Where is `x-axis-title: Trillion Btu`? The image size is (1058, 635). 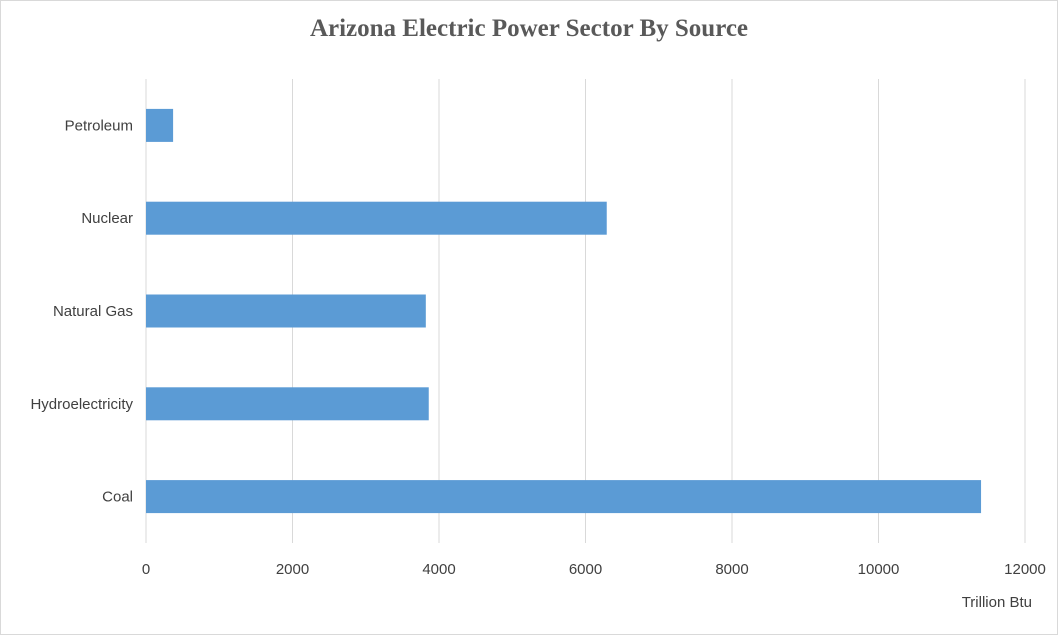 x-axis-title: Trillion Btu is located at coordinates (997, 602).